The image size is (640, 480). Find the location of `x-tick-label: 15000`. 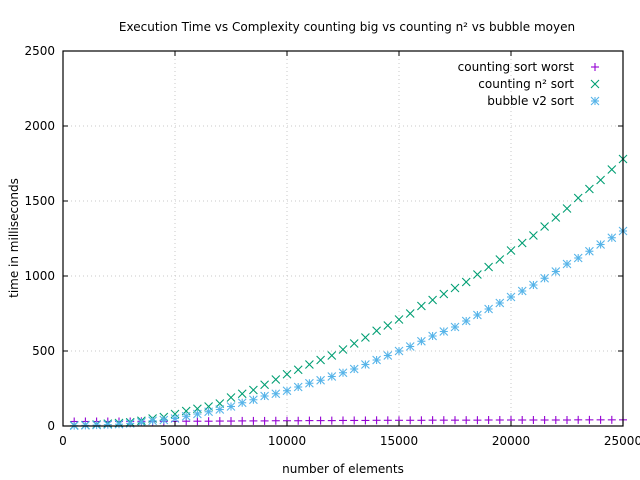

x-tick-label: 15000 is located at coordinates (399, 441).